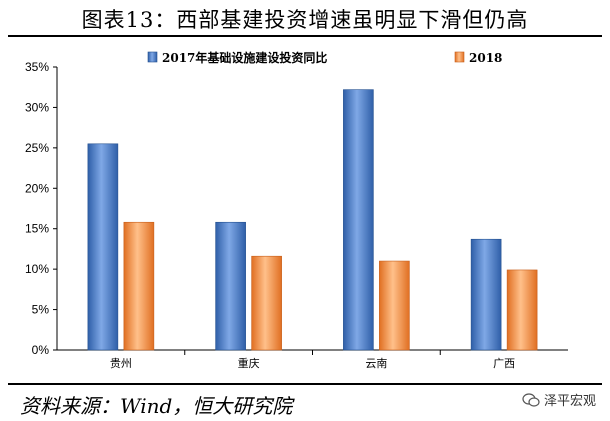  I want to click on legend-label: 2018, so click(485, 58).